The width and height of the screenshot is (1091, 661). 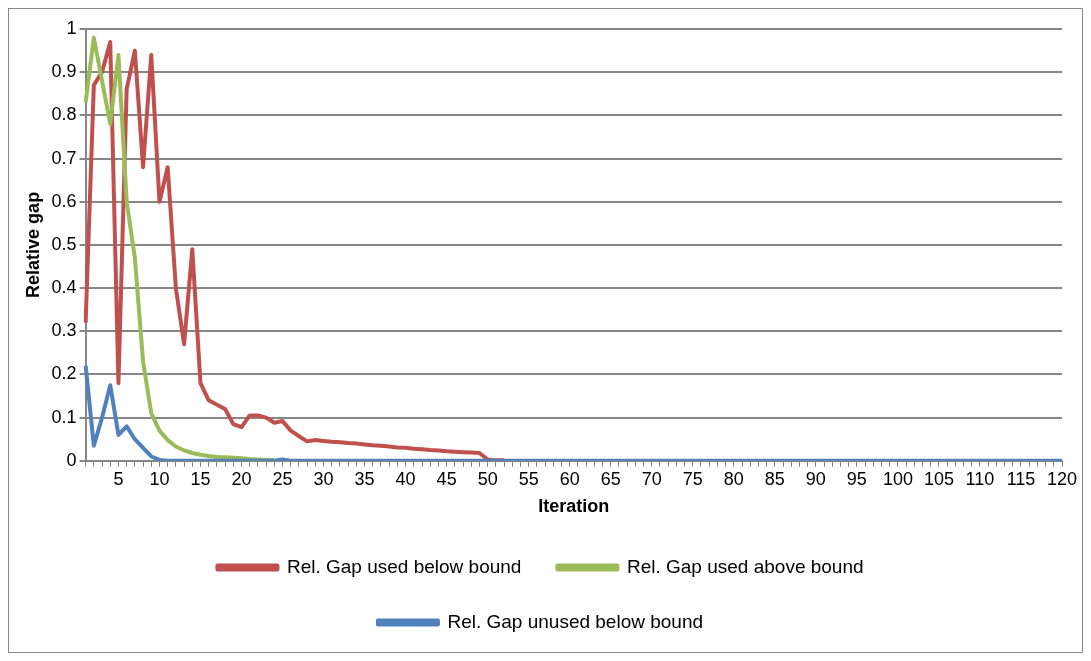 What do you see at coordinates (897, 478) in the screenshot?
I see `x-tick-label: 100` at bounding box center [897, 478].